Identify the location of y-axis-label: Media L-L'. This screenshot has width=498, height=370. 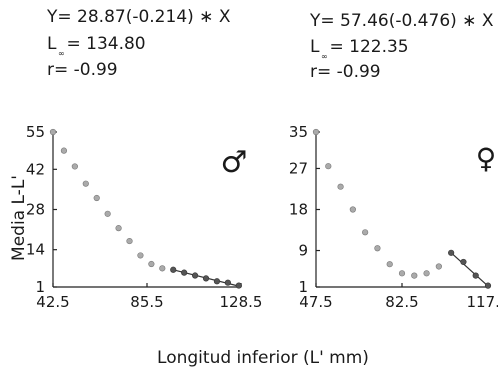
(19, 218).